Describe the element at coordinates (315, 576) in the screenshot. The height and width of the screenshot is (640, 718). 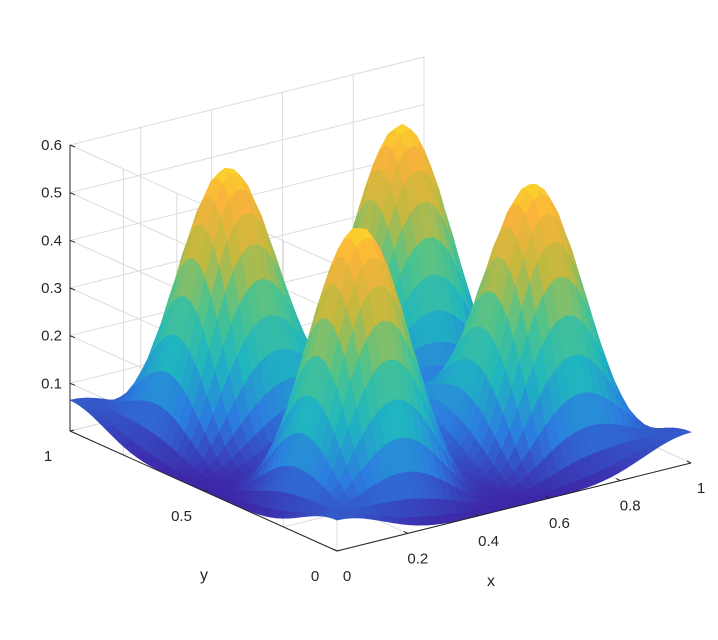
I see `y-tick-label: 0` at that location.